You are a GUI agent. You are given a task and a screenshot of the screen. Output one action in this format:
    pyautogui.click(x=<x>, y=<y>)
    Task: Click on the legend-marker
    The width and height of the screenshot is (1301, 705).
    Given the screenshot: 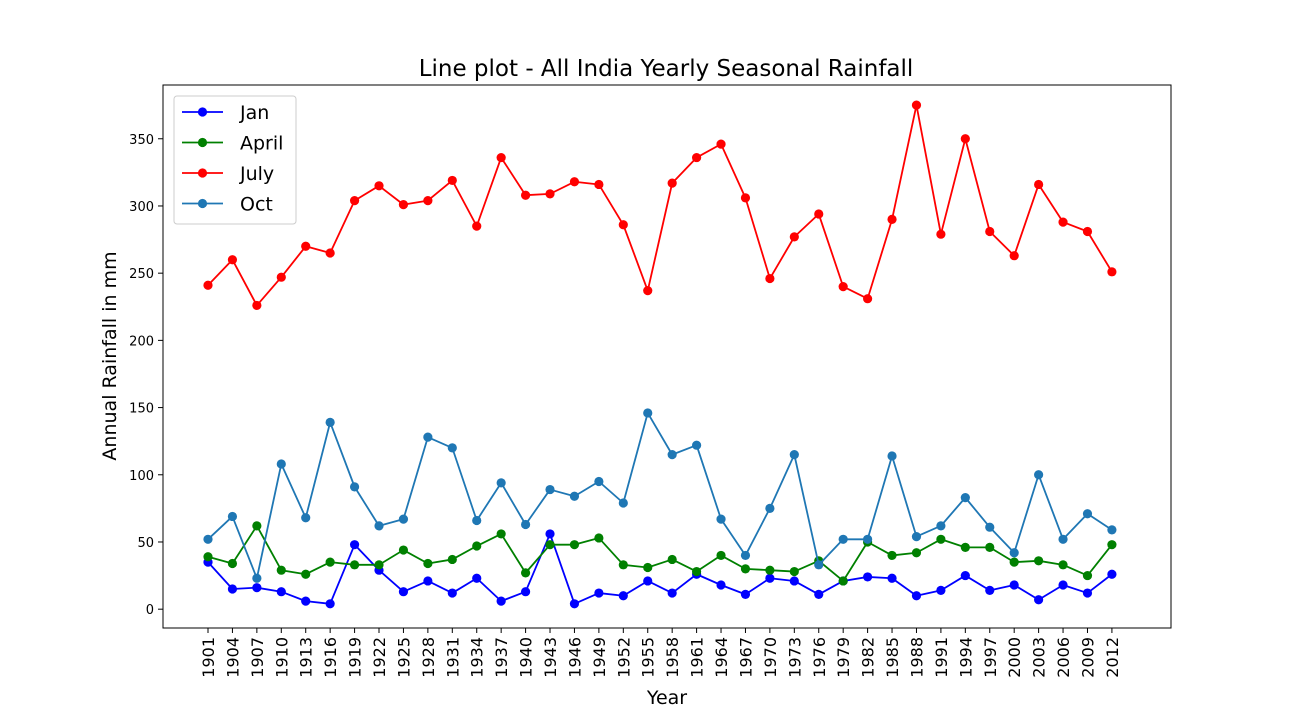 What is the action you would take?
    pyautogui.click(x=202, y=112)
    